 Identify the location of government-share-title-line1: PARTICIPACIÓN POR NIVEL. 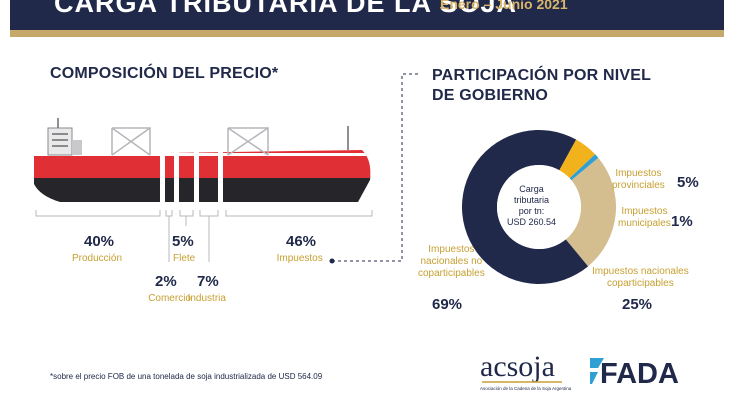
(542, 75).